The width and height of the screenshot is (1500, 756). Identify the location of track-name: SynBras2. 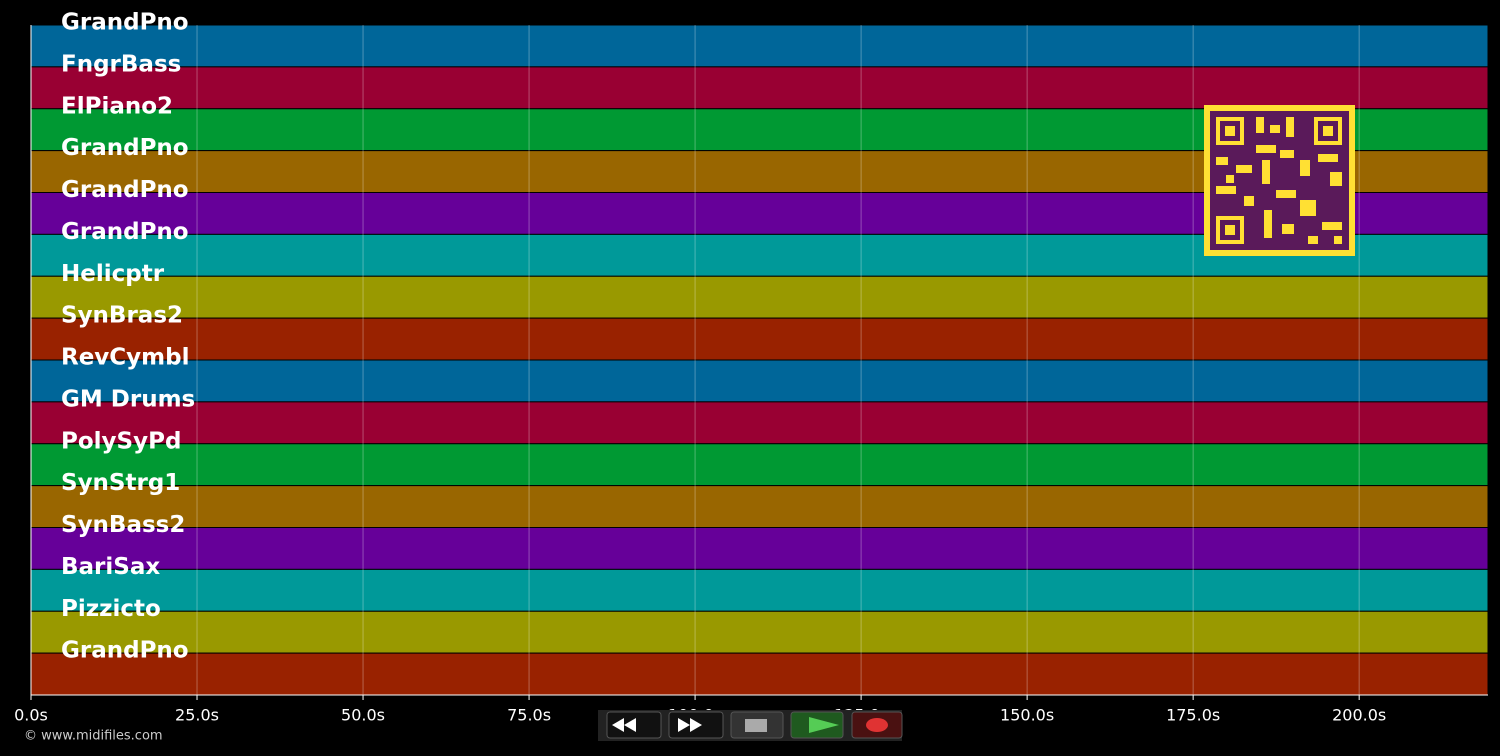
(122, 316).